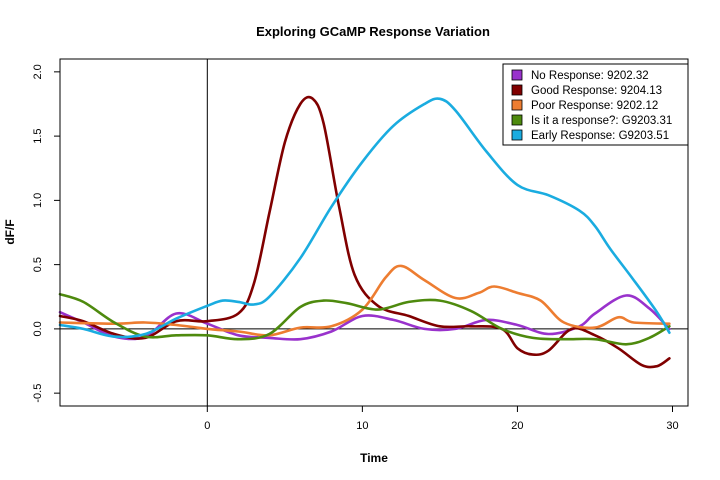 Image resolution: width=720 pixels, height=480 pixels. I want to click on legend-label: Poor Response: 9202.12, so click(594, 106).